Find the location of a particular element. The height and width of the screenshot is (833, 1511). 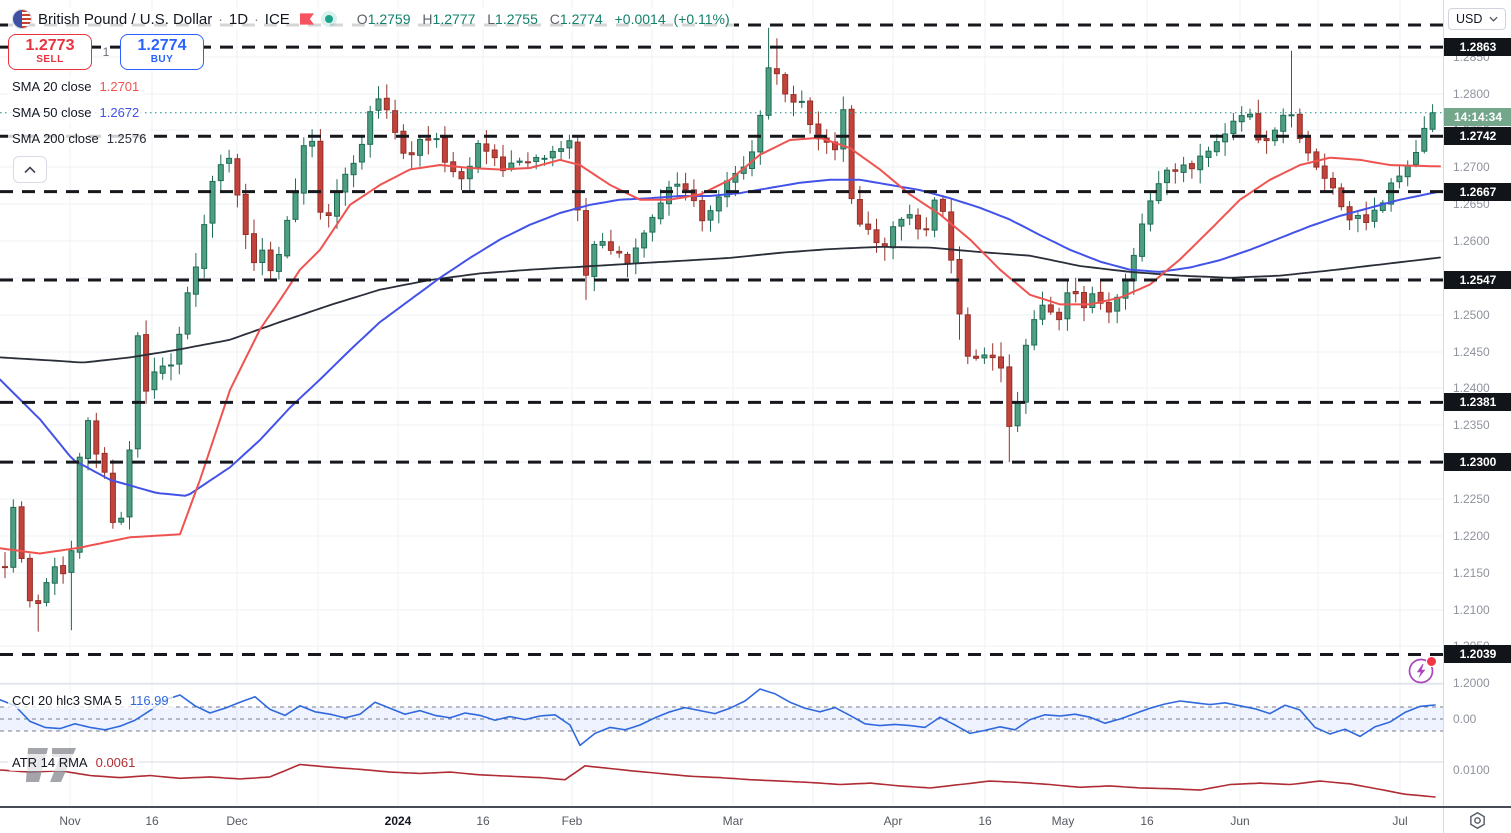

indicator-legend-sma50: SMA 50 close 1.2672 is located at coordinates (76, 112).